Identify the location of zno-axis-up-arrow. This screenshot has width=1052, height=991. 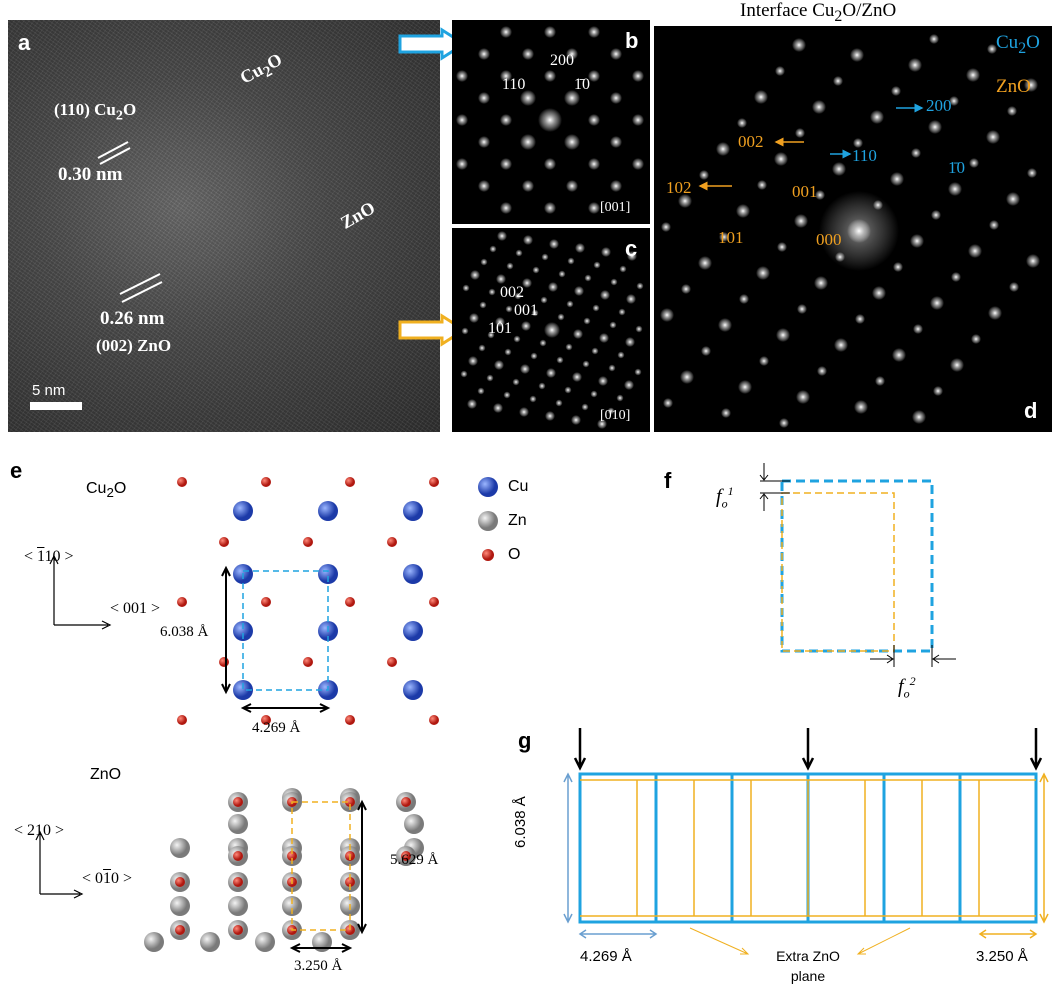
(40, 862).